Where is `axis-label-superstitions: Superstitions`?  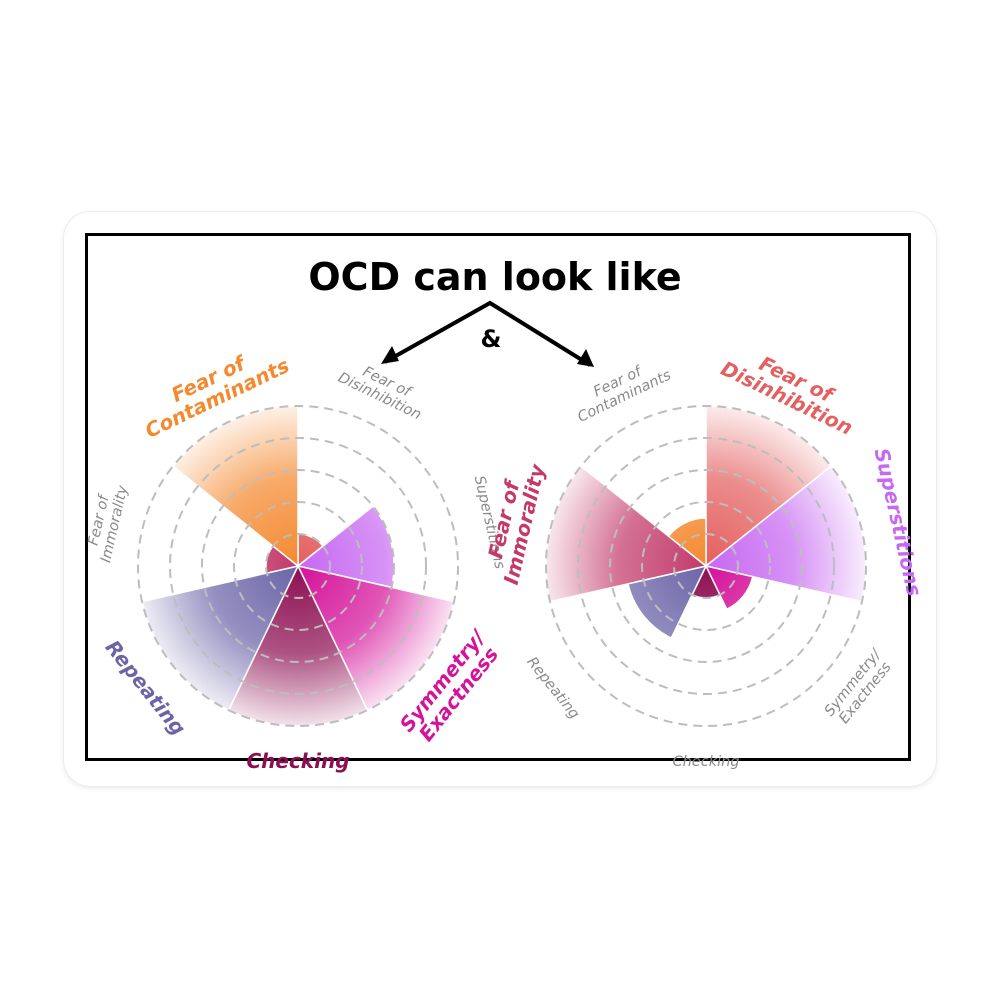 axis-label-superstitions: Superstitions is located at coordinates (898, 522).